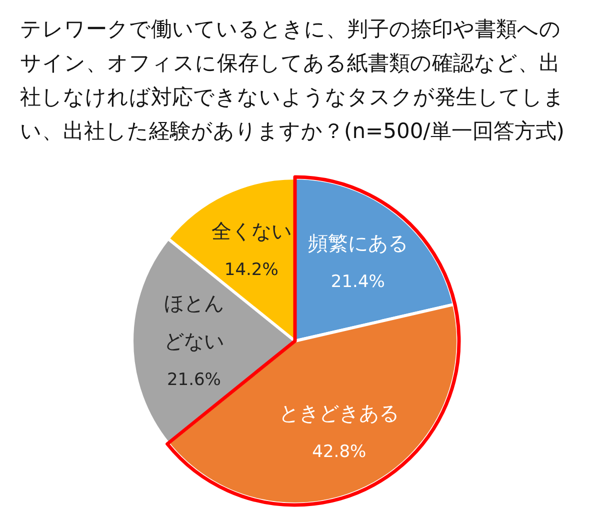 The width and height of the screenshot is (600, 516). Describe the element at coordinates (357, 282) in the screenshot. I see `data-label: 21.4%` at that location.